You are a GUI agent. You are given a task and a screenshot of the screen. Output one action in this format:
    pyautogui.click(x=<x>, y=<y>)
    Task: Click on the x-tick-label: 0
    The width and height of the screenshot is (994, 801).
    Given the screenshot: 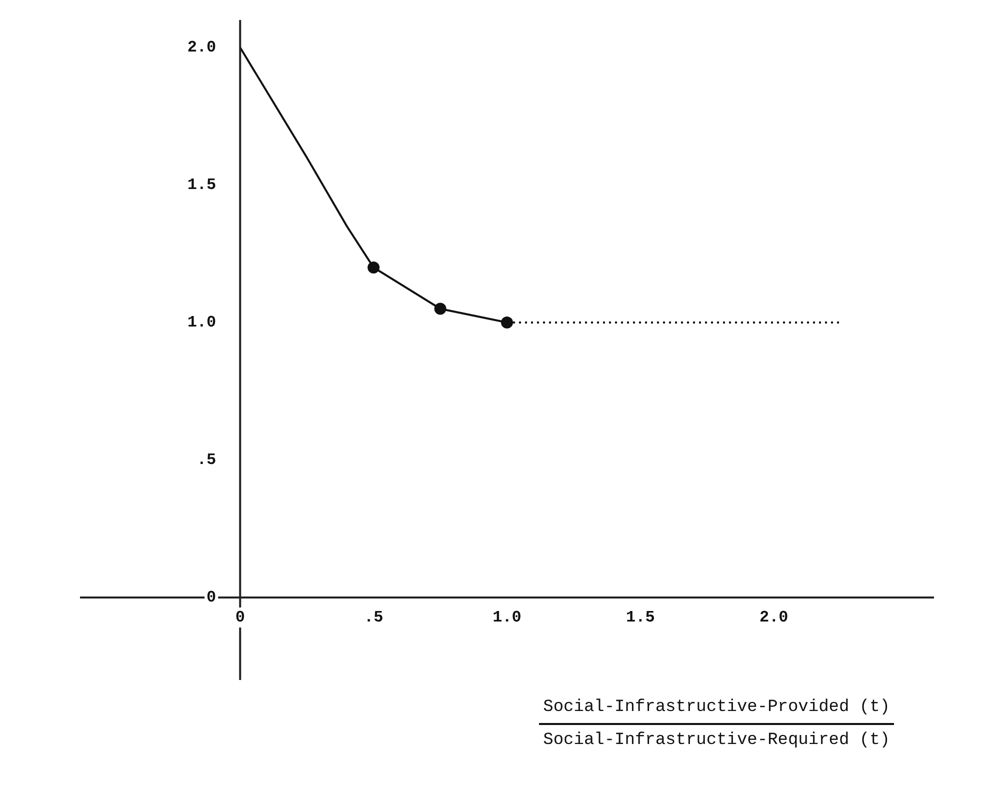 What is the action you would take?
    pyautogui.click(x=240, y=617)
    